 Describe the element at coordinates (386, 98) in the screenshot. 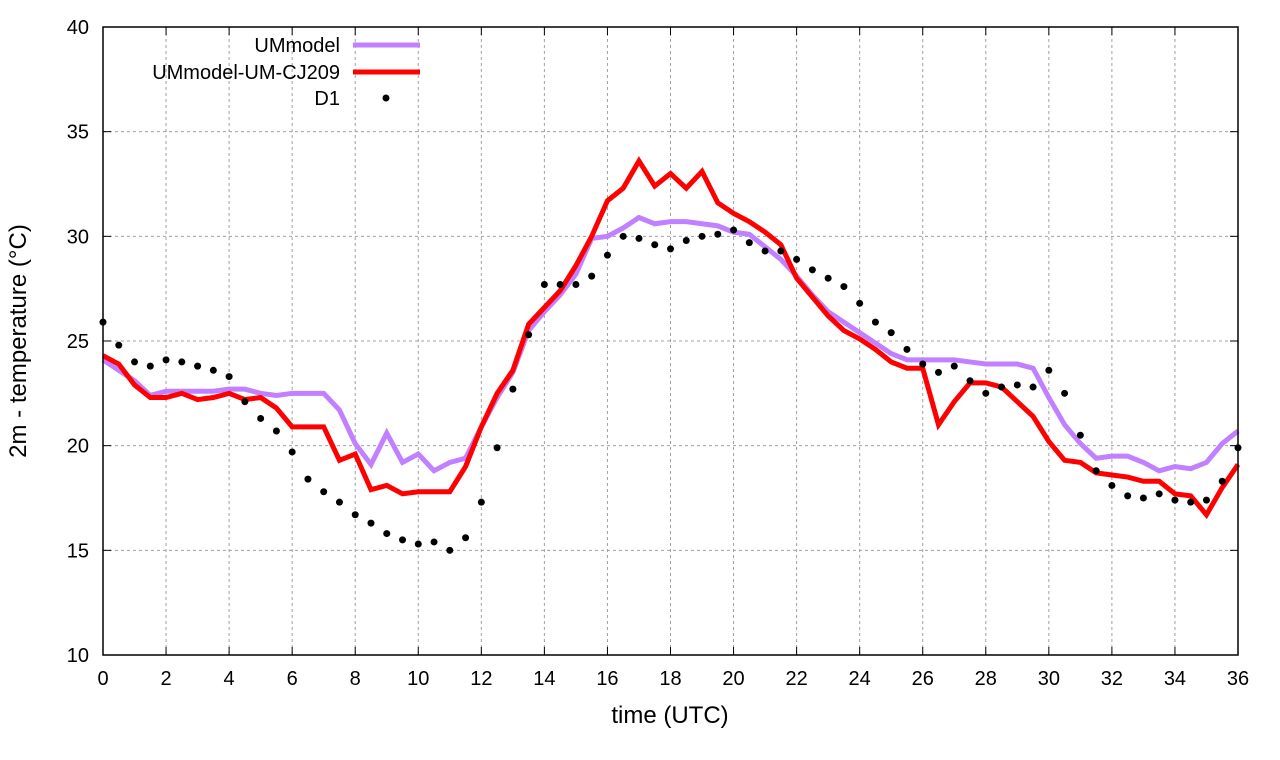

I see `legend-swatch-d1` at that location.